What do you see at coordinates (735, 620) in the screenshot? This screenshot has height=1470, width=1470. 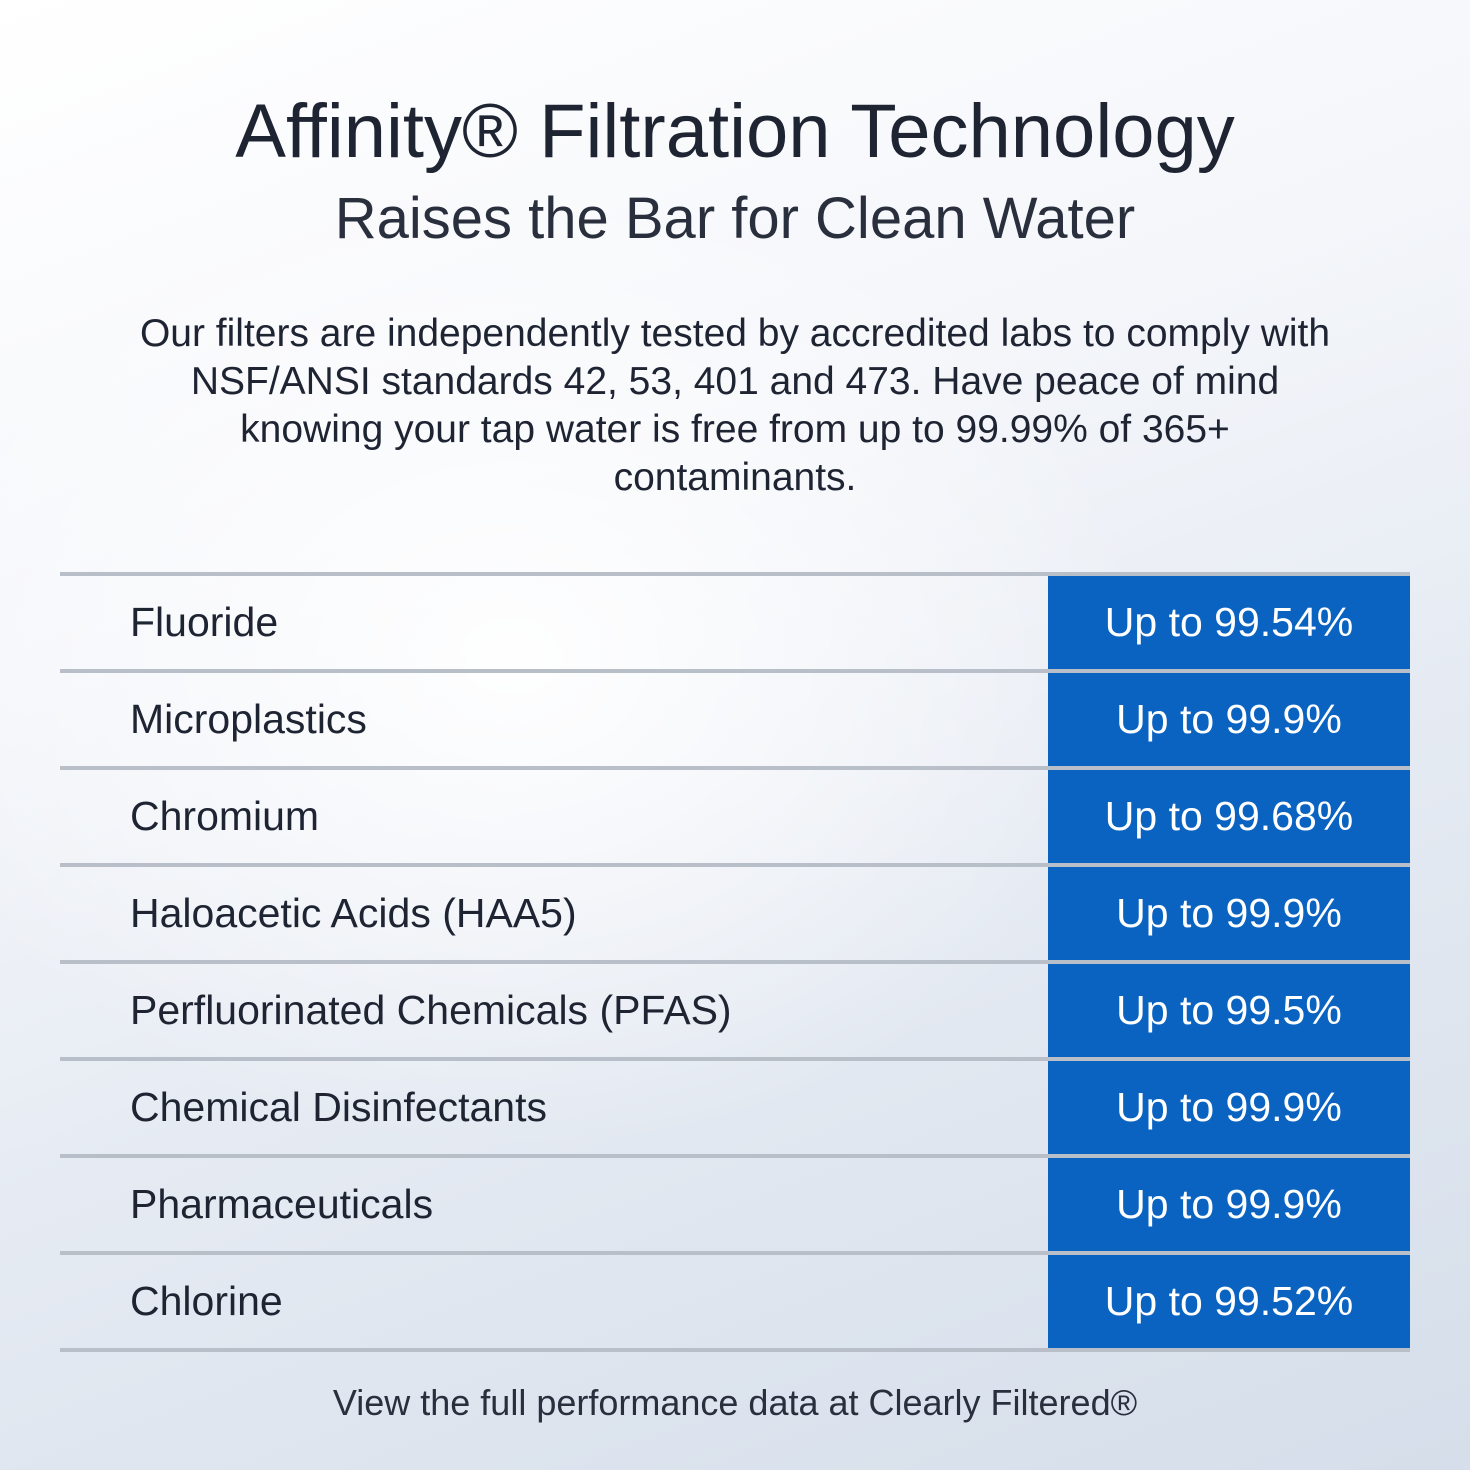 I see `table-row: Fluoride Up to 99.54%` at bounding box center [735, 620].